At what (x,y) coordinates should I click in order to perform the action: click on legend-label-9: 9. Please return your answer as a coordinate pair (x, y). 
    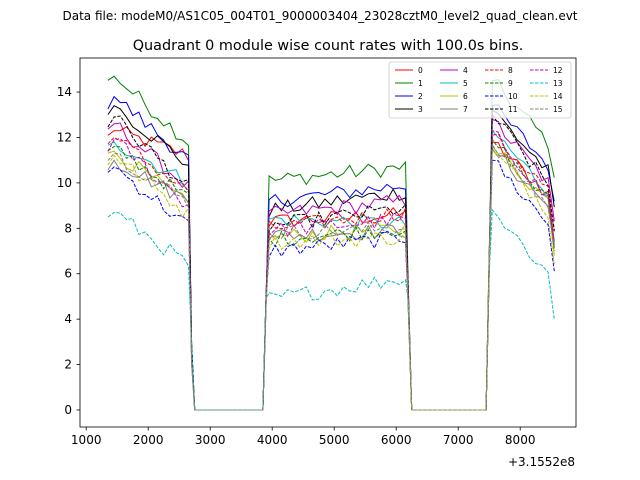
    Looking at the image, I should click on (510, 83).